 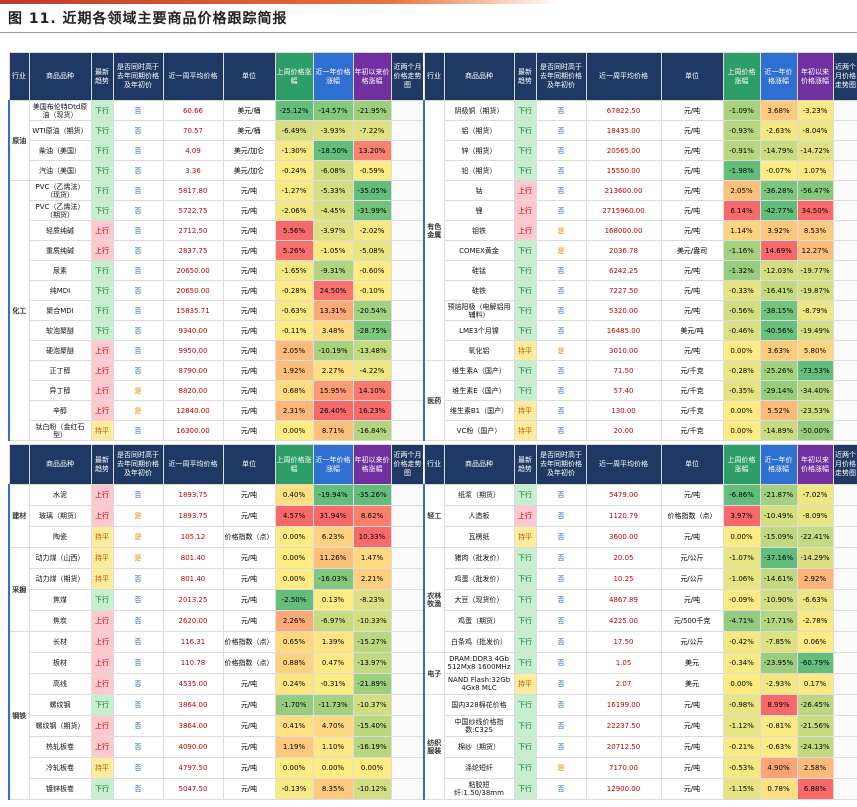 I want to click on price-cell: 20565.00, so click(x=623, y=150).